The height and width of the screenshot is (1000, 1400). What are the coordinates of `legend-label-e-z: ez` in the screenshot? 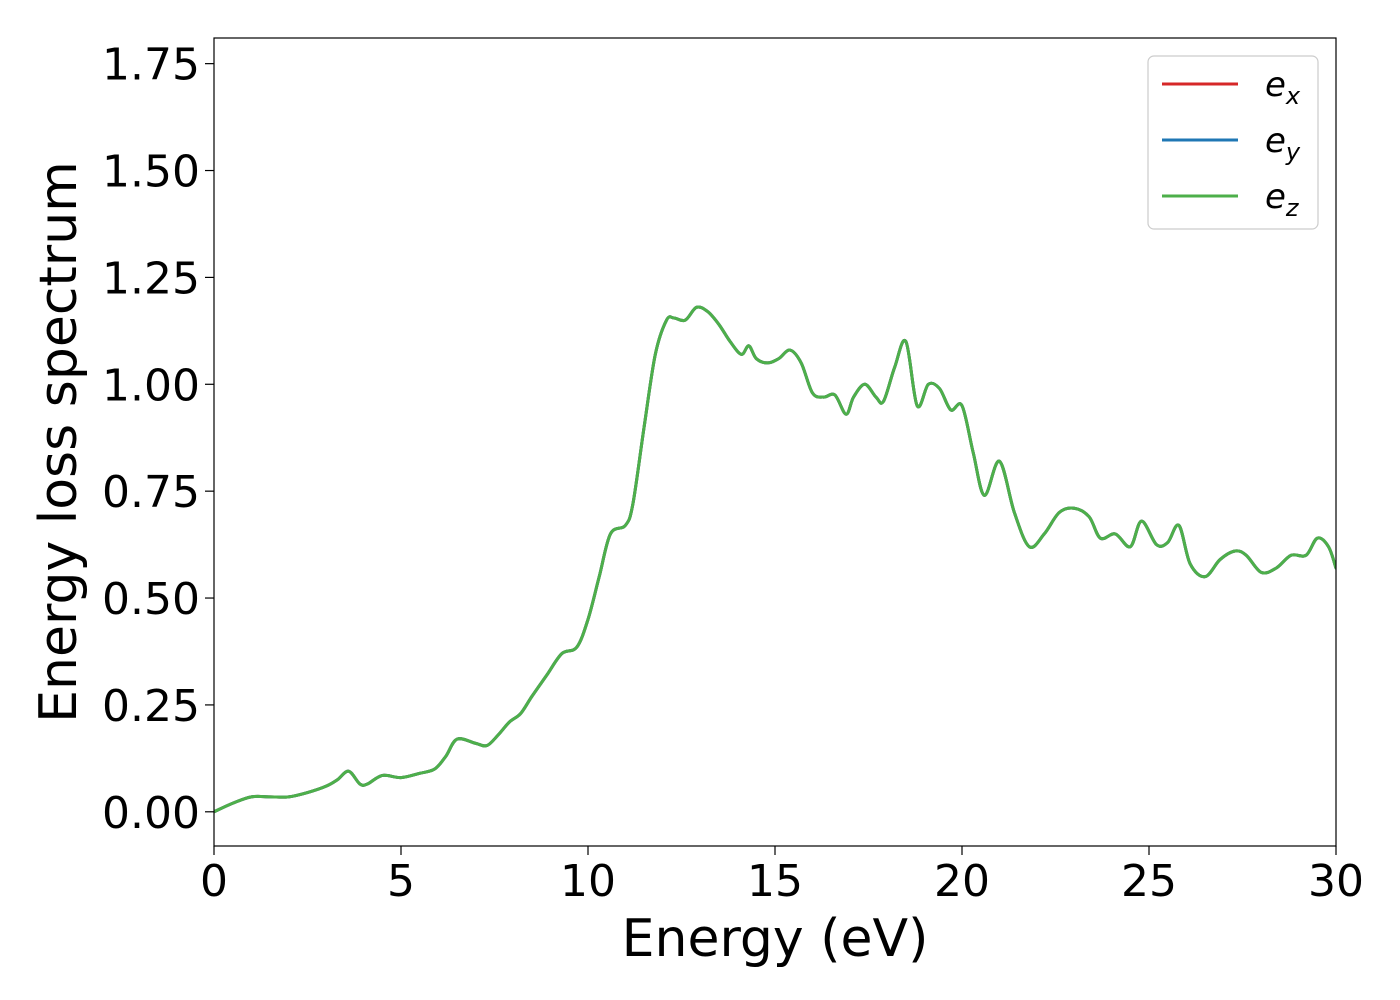 It's located at (1282, 199).